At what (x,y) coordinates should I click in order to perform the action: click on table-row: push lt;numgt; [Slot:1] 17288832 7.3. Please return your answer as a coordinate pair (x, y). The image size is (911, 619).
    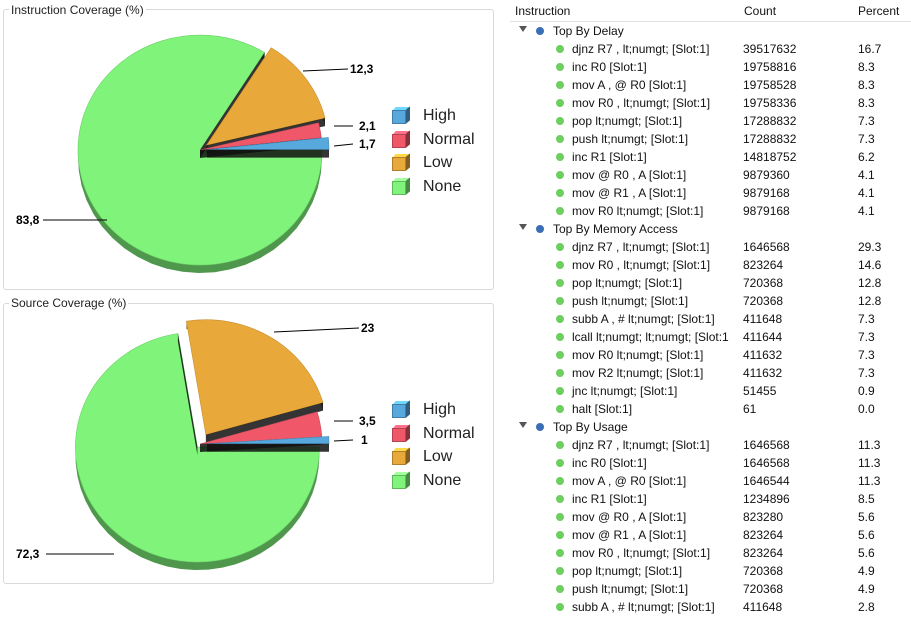
    Looking at the image, I should click on (710, 139).